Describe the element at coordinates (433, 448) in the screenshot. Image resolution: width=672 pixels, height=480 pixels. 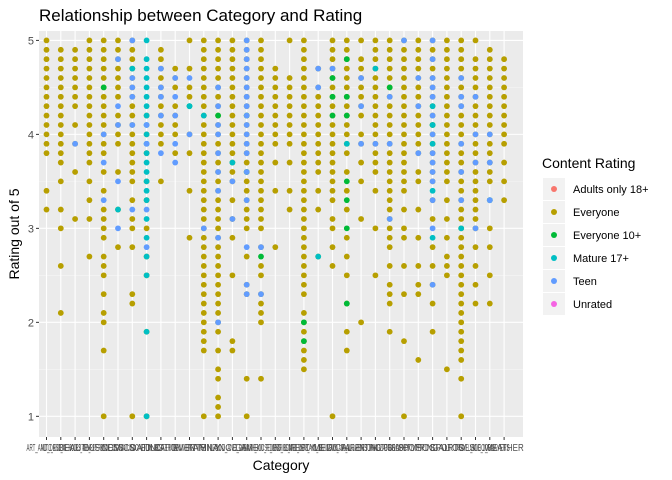
I see `x-tick-label: SOCIAL` at that location.